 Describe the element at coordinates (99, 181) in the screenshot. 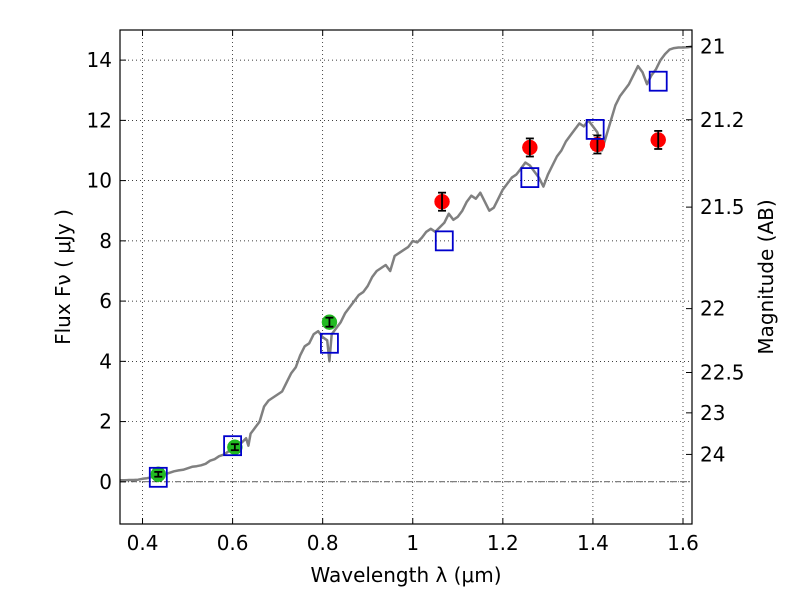

I see `y-tick-label-5: 10` at that location.